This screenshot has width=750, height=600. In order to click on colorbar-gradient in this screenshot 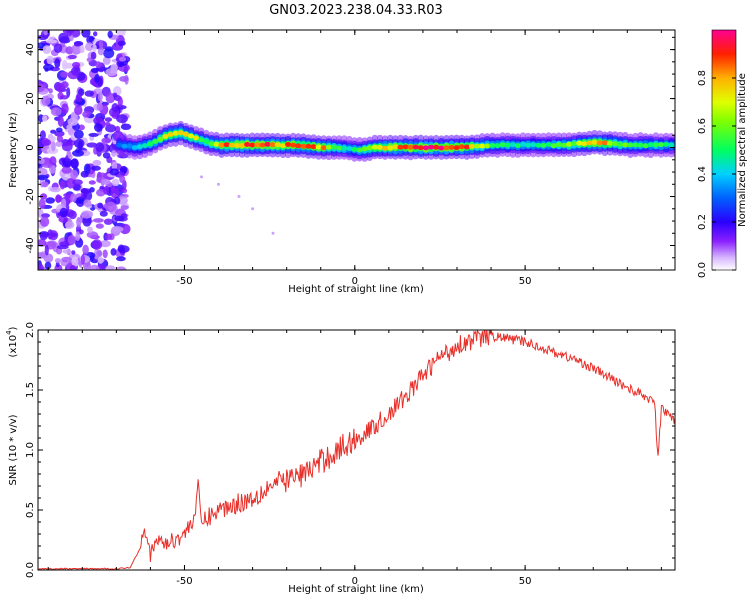, I will do `click(724, 150)`.